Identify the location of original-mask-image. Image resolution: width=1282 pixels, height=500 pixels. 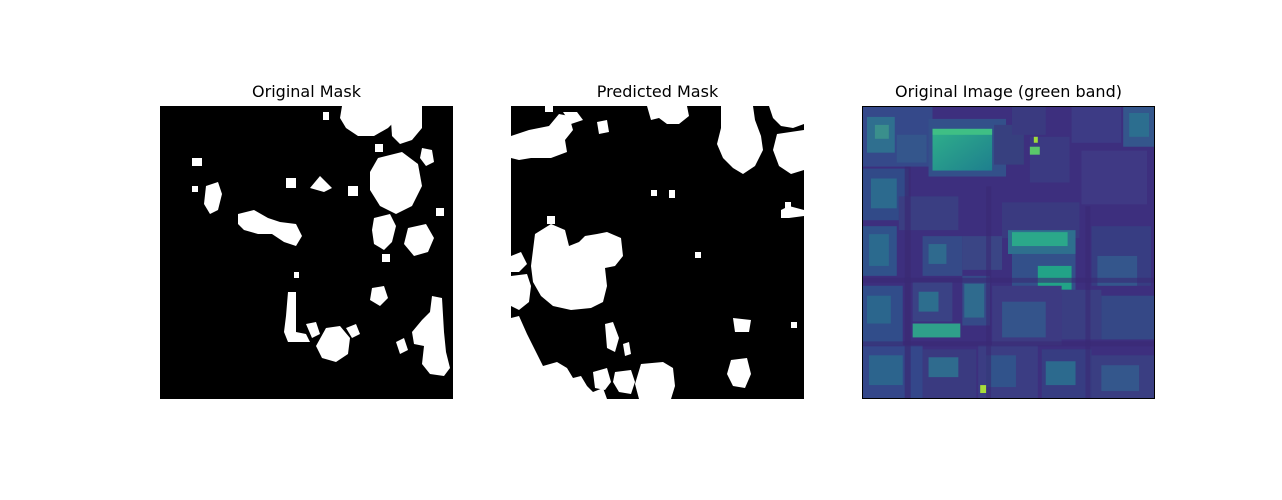
(306, 252).